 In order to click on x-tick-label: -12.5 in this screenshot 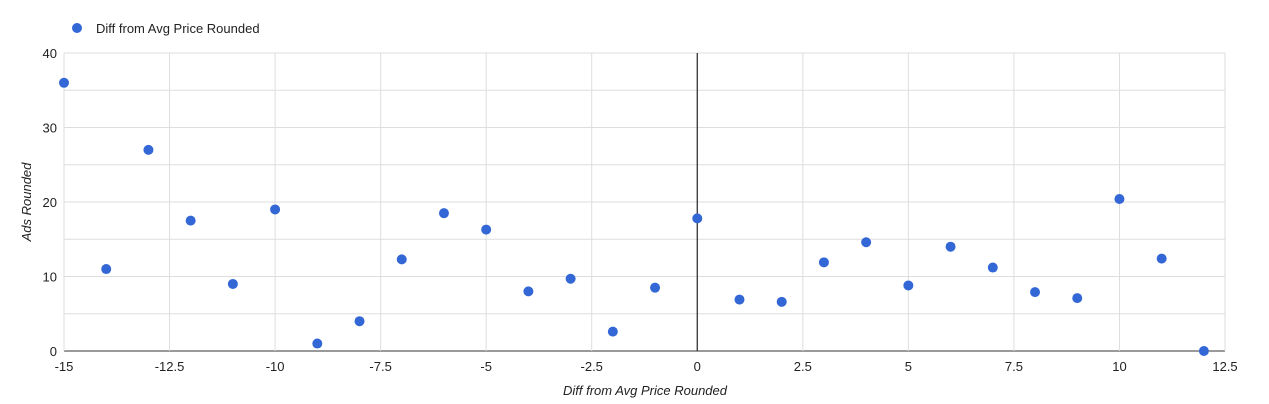, I will do `click(170, 366)`.